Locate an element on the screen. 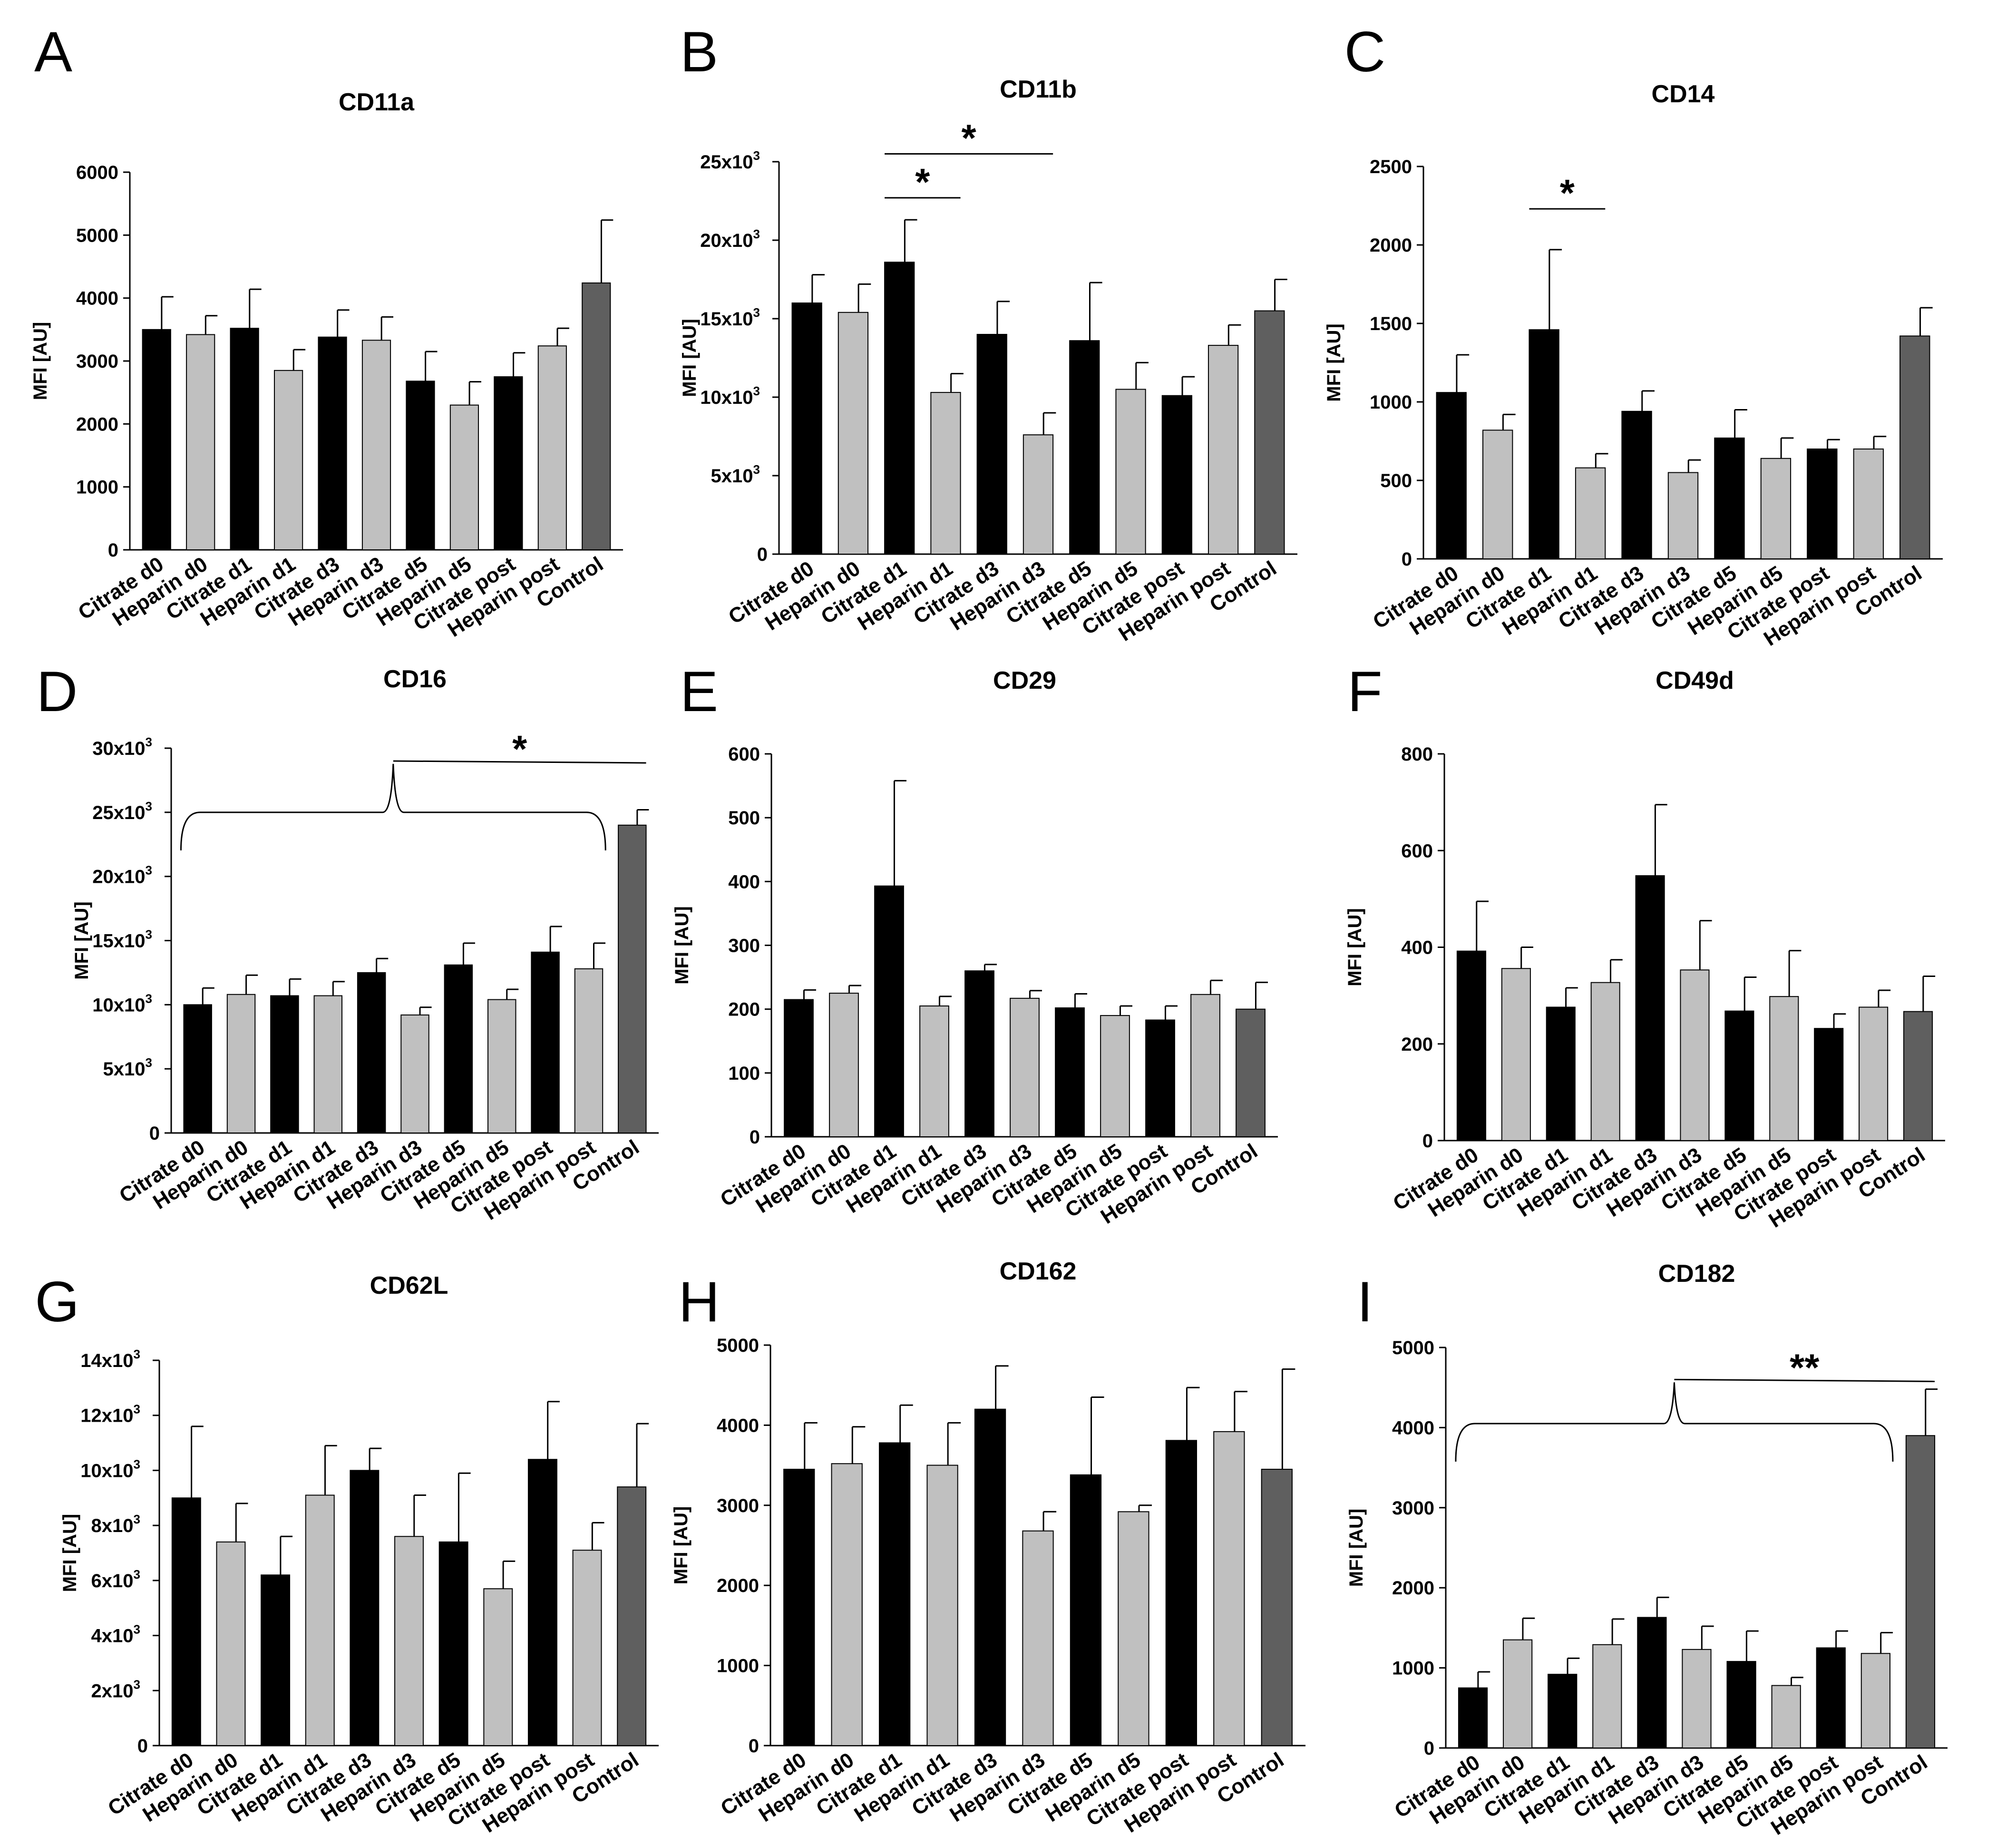  y-tick-label: 12x103 is located at coordinates (110, 1414).